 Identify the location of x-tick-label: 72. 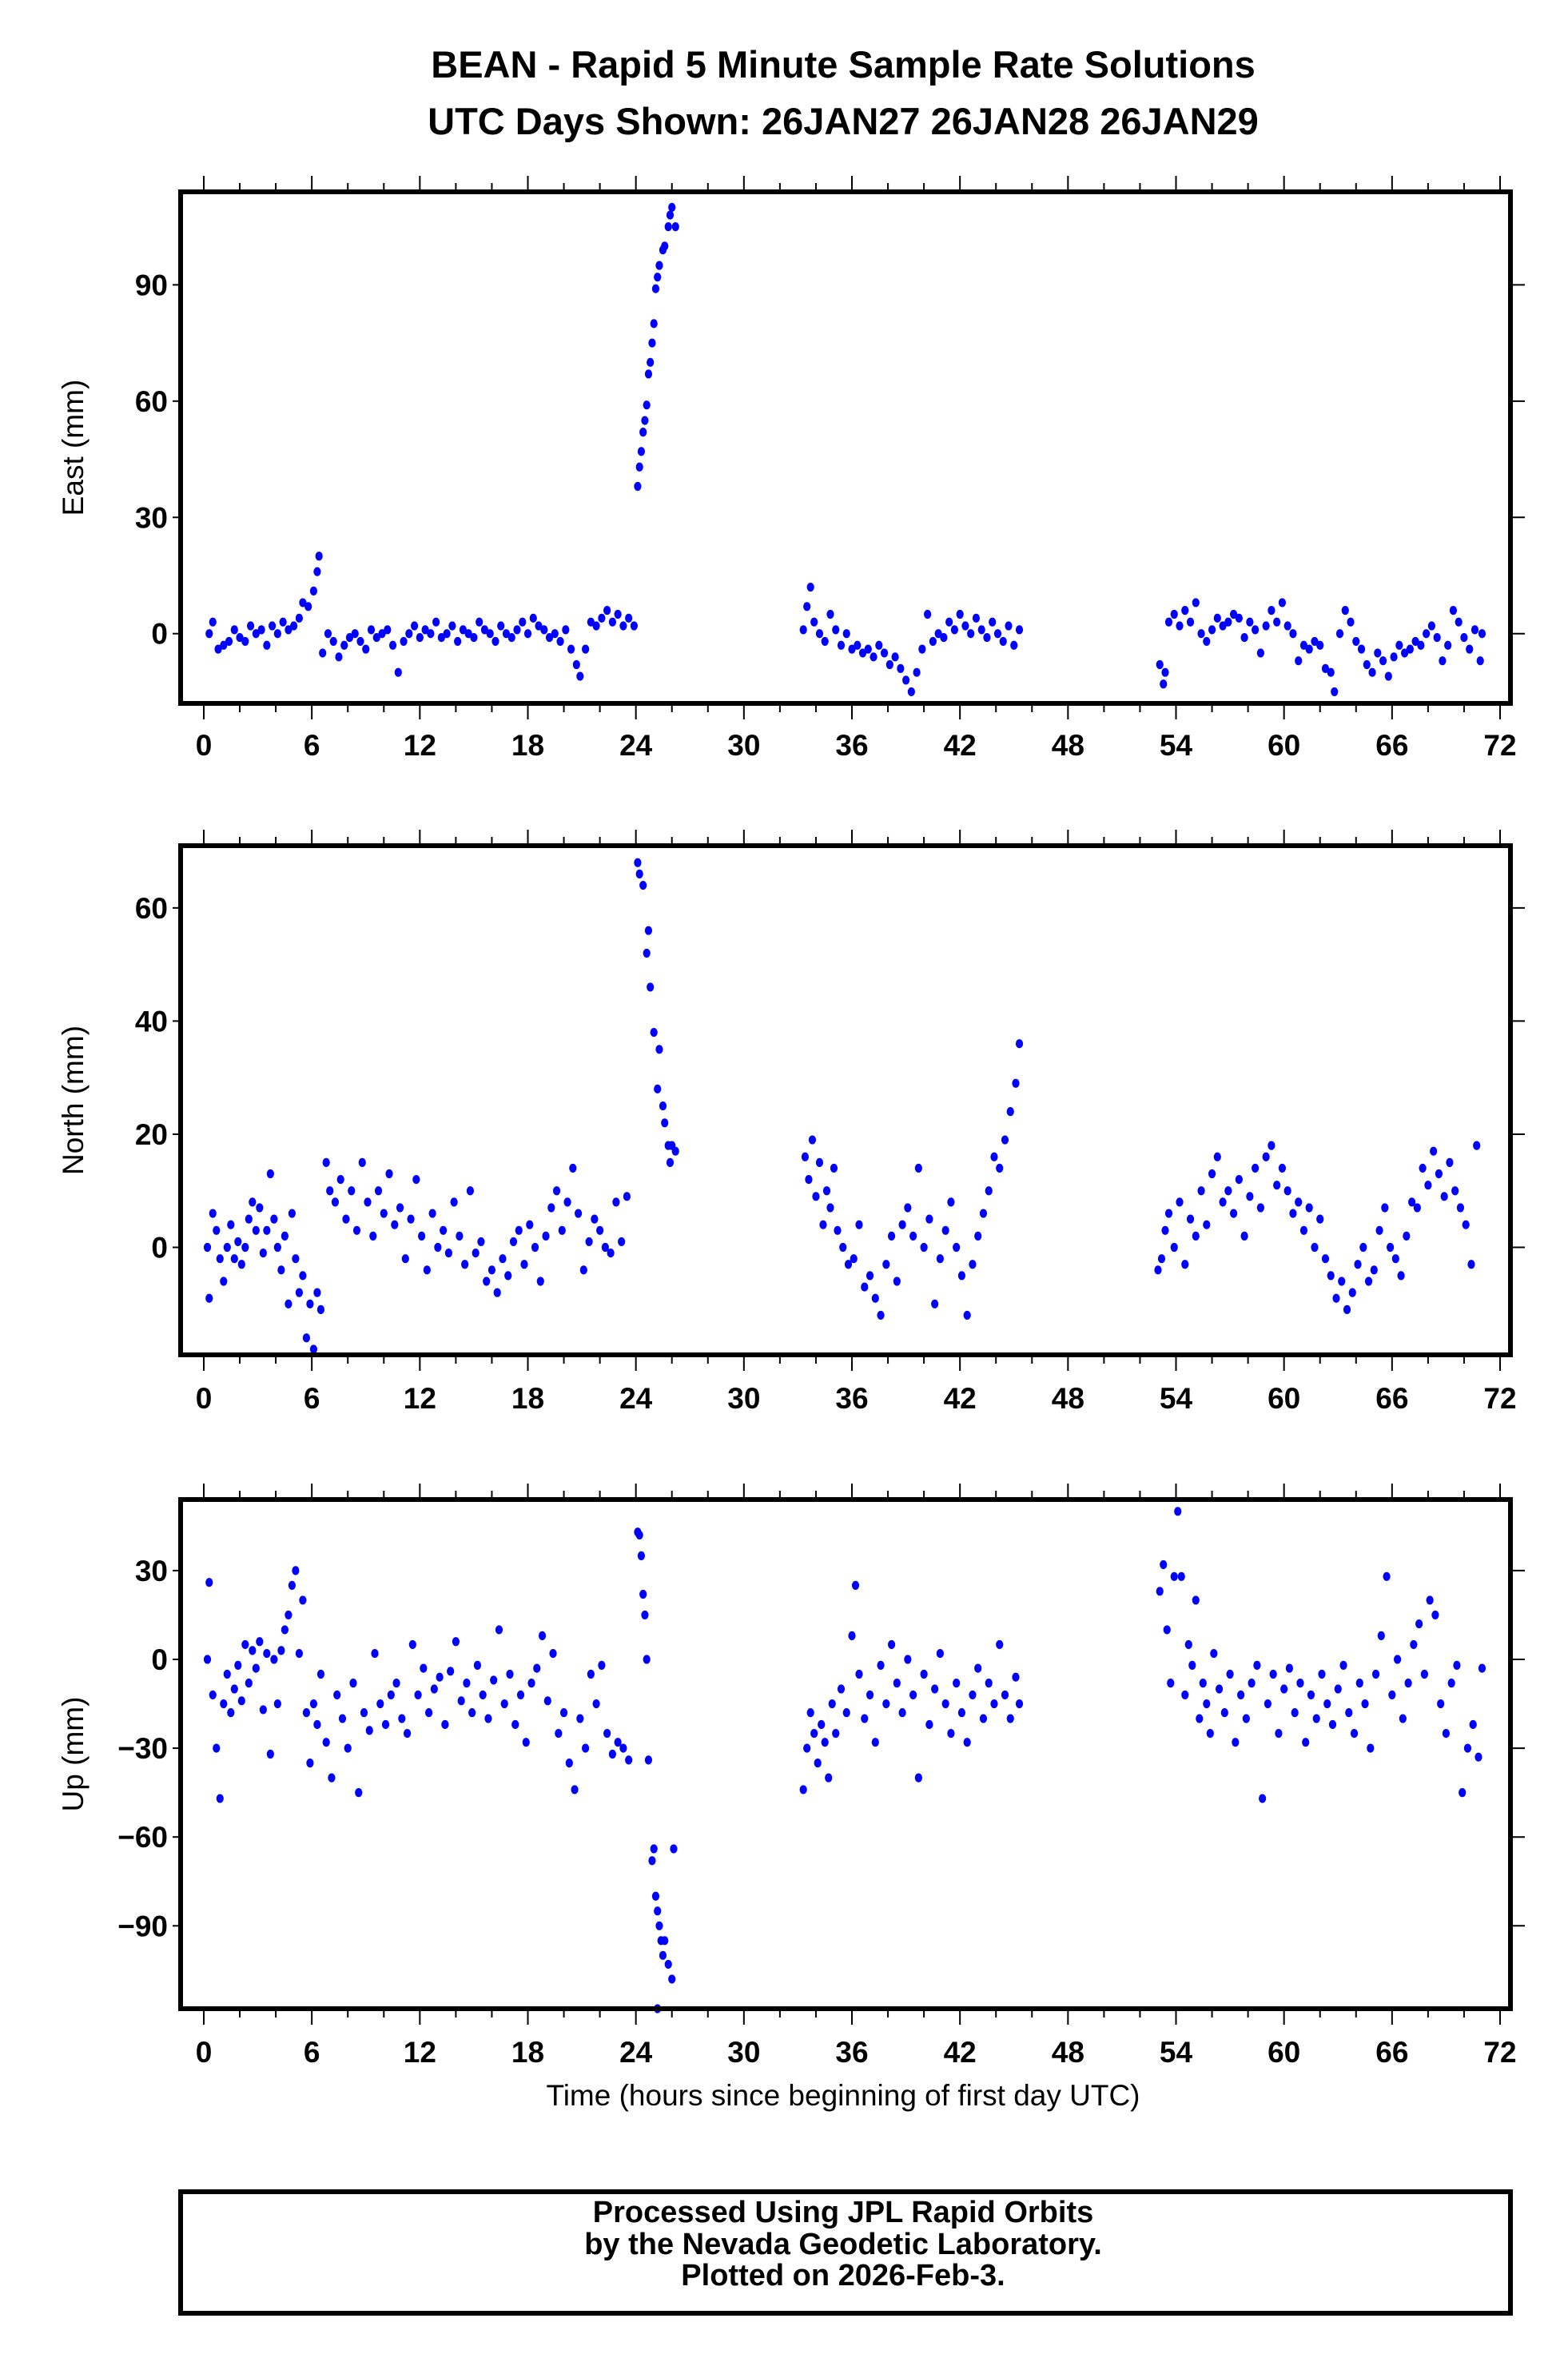
(1499, 1398).